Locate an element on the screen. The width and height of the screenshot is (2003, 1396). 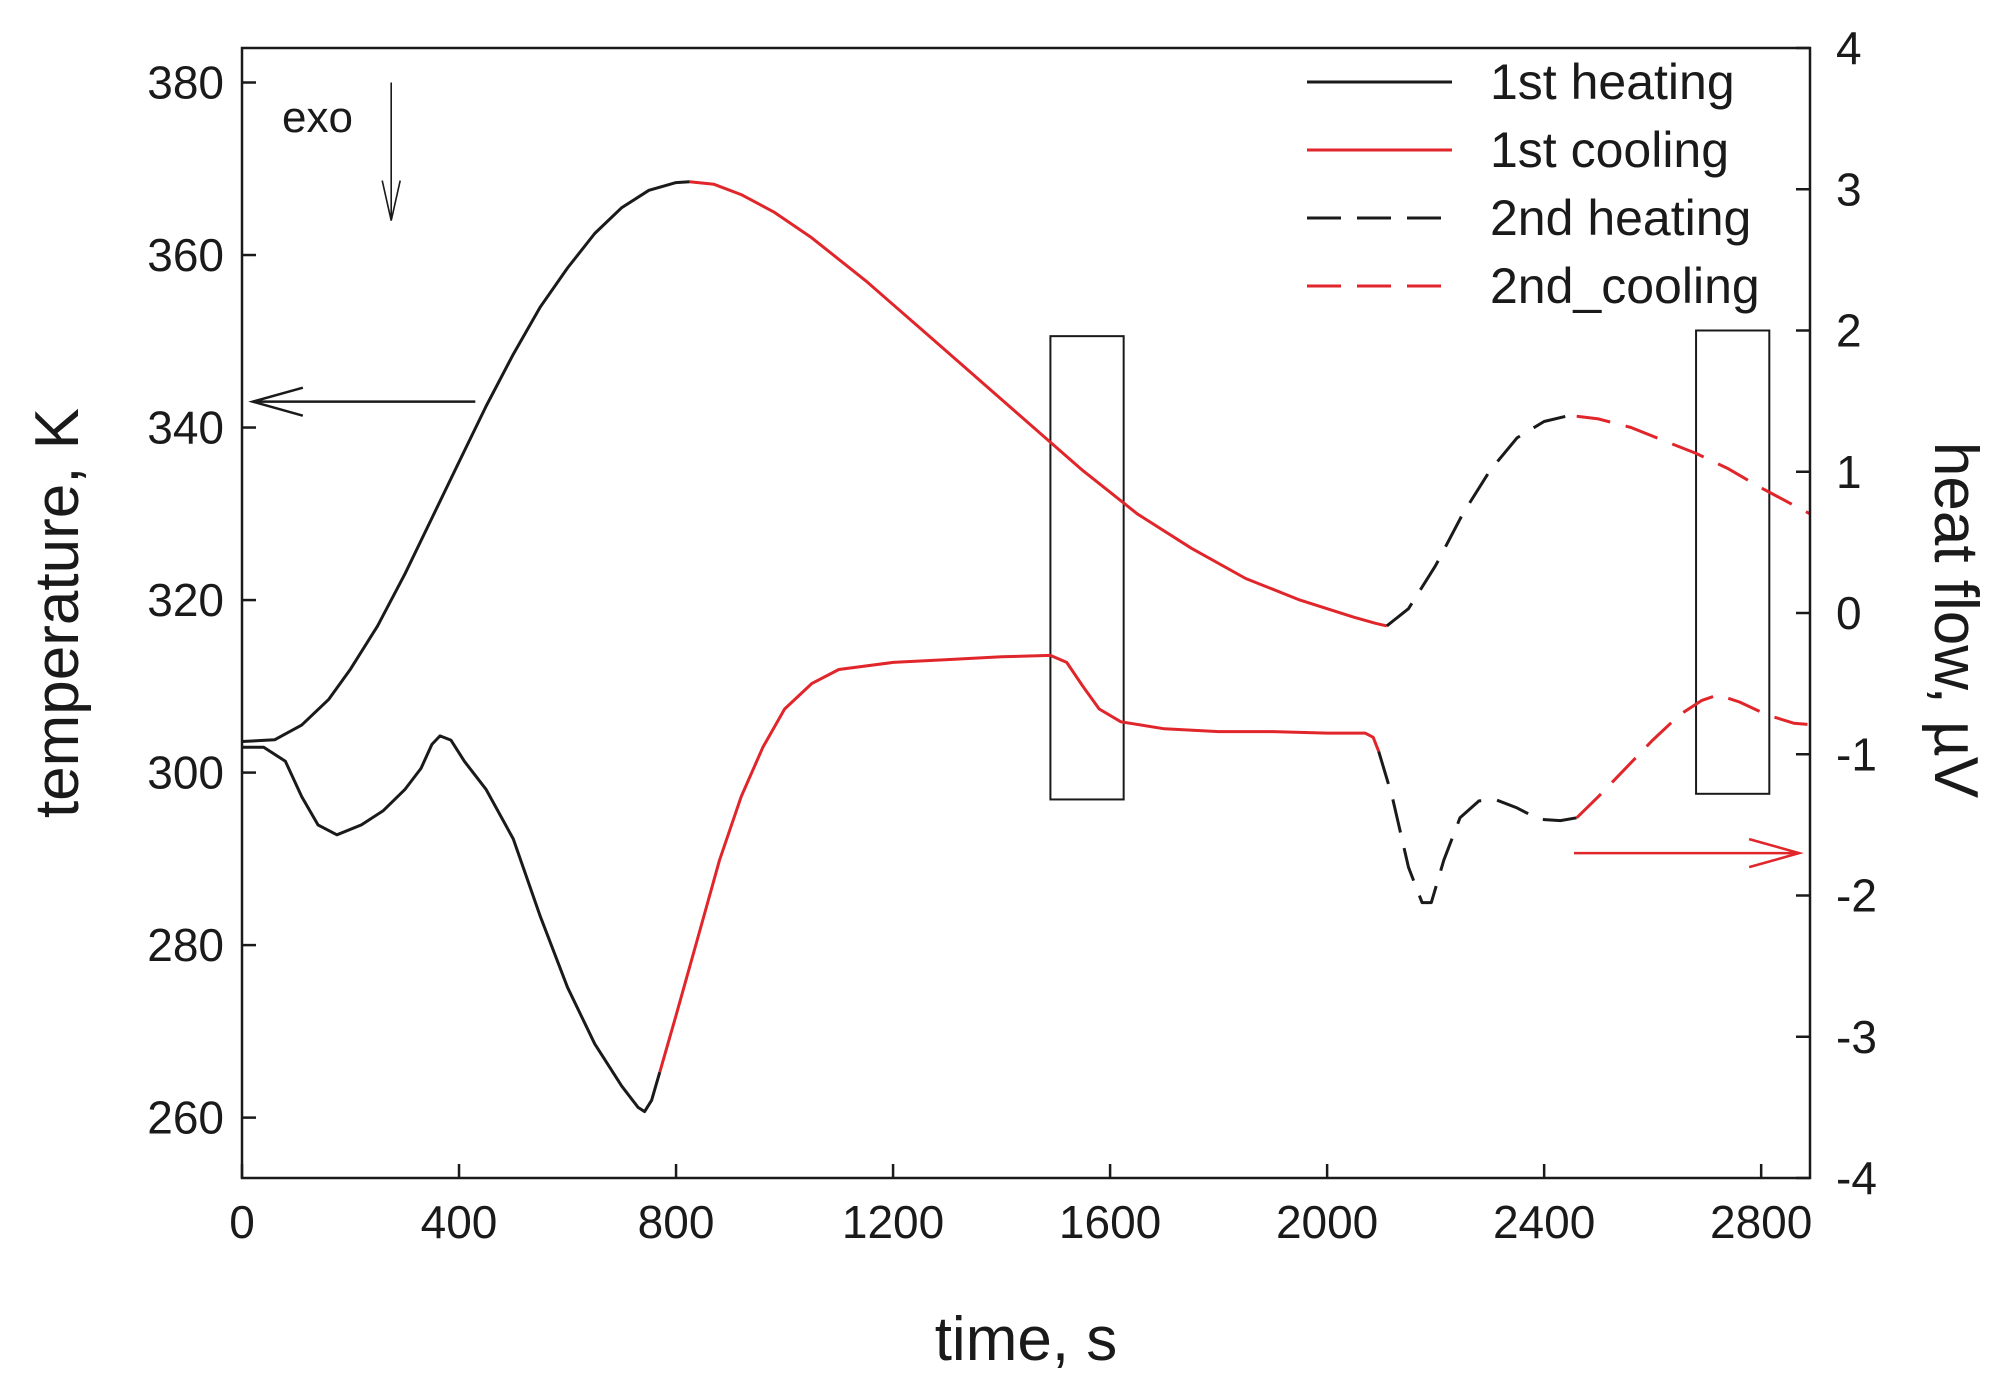
series-line-2nd-cooling-heat-flow is located at coordinates (1693, 756).